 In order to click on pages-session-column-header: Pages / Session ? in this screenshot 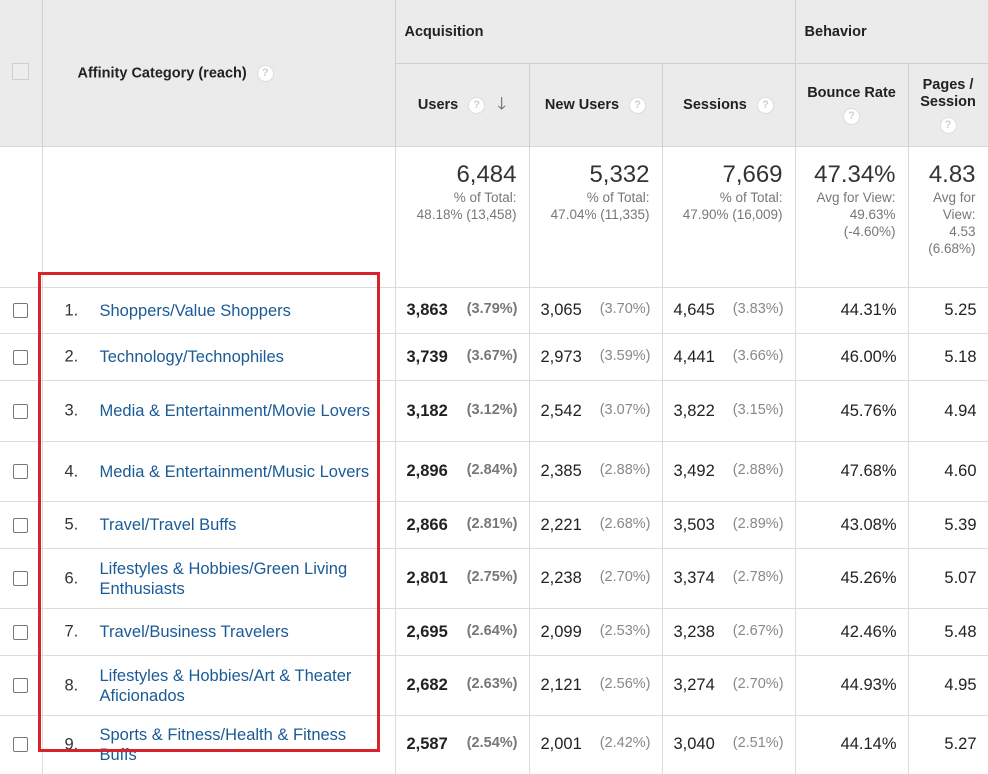, I will do `click(948, 105)`.